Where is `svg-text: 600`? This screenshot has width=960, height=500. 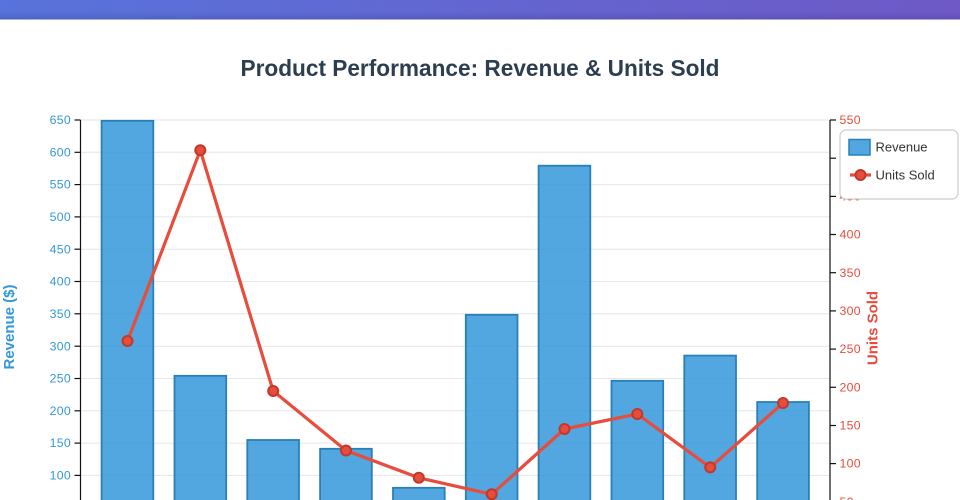
svg-text: 600 is located at coordinates (60, 152).